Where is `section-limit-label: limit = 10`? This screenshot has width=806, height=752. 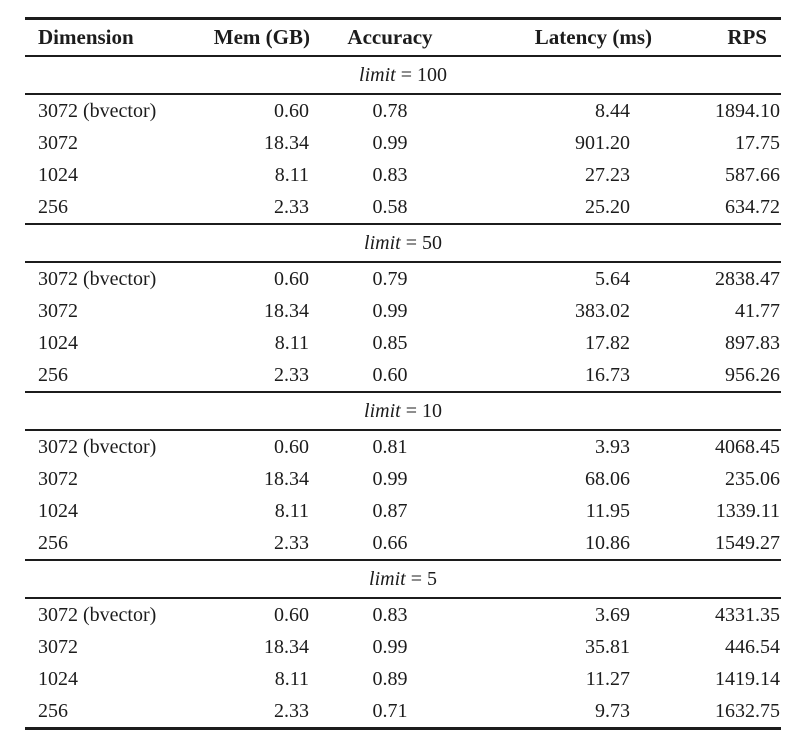
section-limit-label: limit = 10 is located at coordinates (403, 411).